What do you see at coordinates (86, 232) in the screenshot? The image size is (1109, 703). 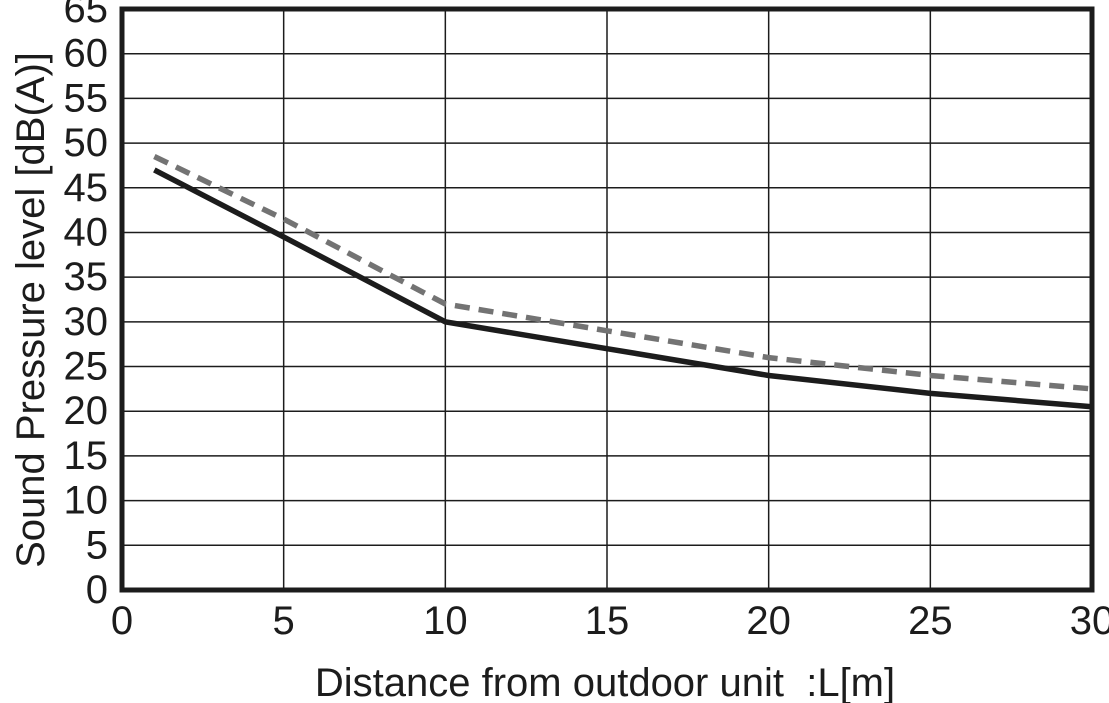 I see `y-tick-label: 40` at bounding box center [86, 232].